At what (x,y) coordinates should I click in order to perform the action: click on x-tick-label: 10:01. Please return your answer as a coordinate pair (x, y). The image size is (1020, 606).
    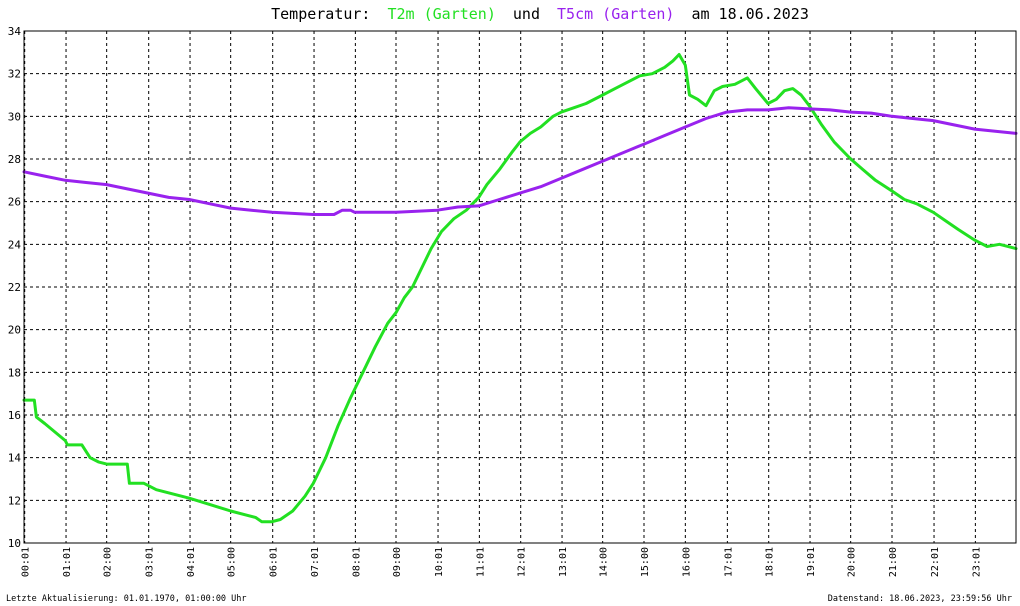
    Looking at the image, I should click on (439, 562).